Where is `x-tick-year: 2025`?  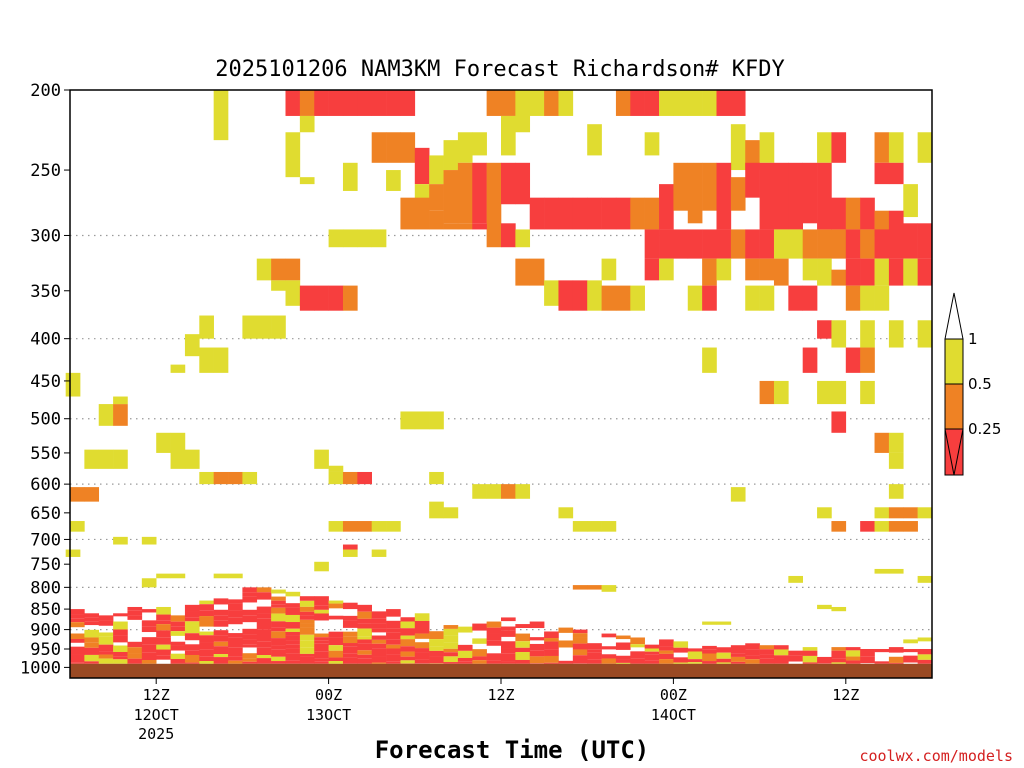
x-tick-year: 2025 is located at coordinates (156, 734).